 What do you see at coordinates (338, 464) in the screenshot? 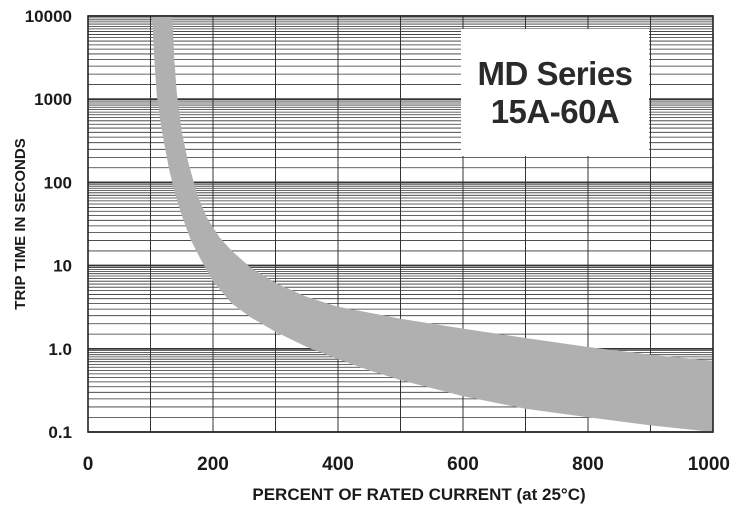
I see `x-tick-label: 400` at bounding box center [338, 464].